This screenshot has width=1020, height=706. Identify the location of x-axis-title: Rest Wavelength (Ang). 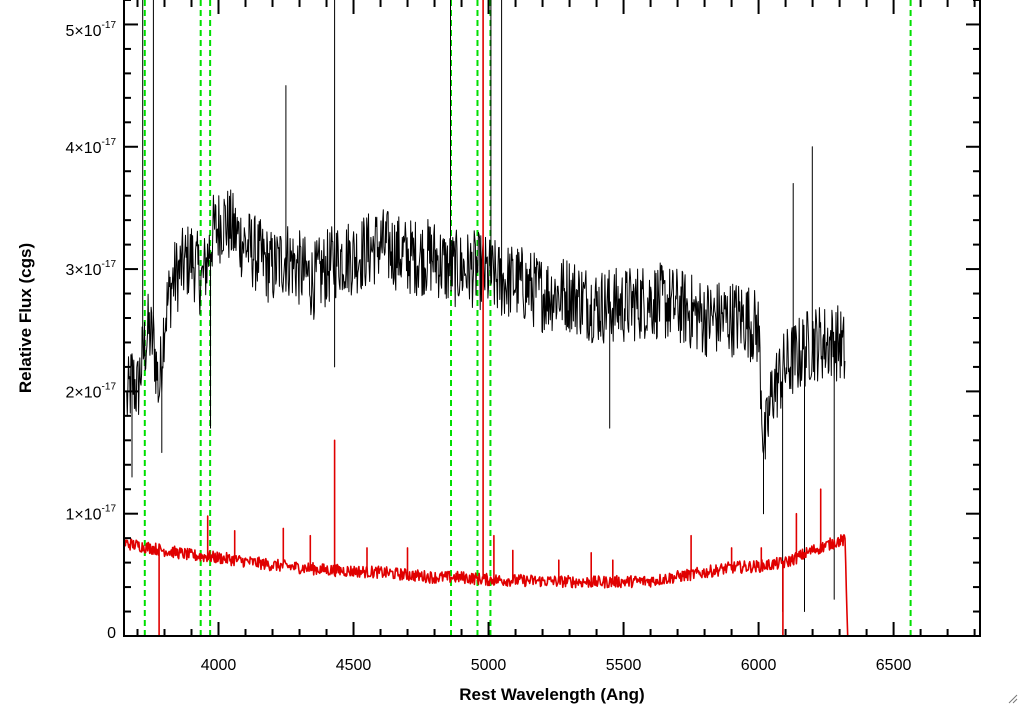
(551, 694).